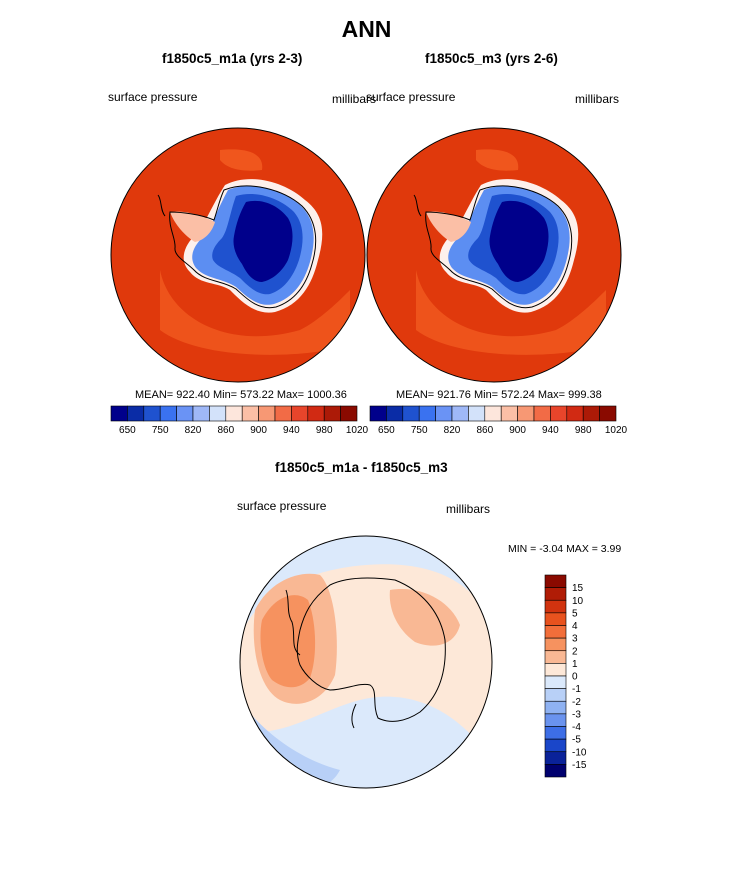  I want to click on panel3-colorbar-label: -3, so click(576, 714).